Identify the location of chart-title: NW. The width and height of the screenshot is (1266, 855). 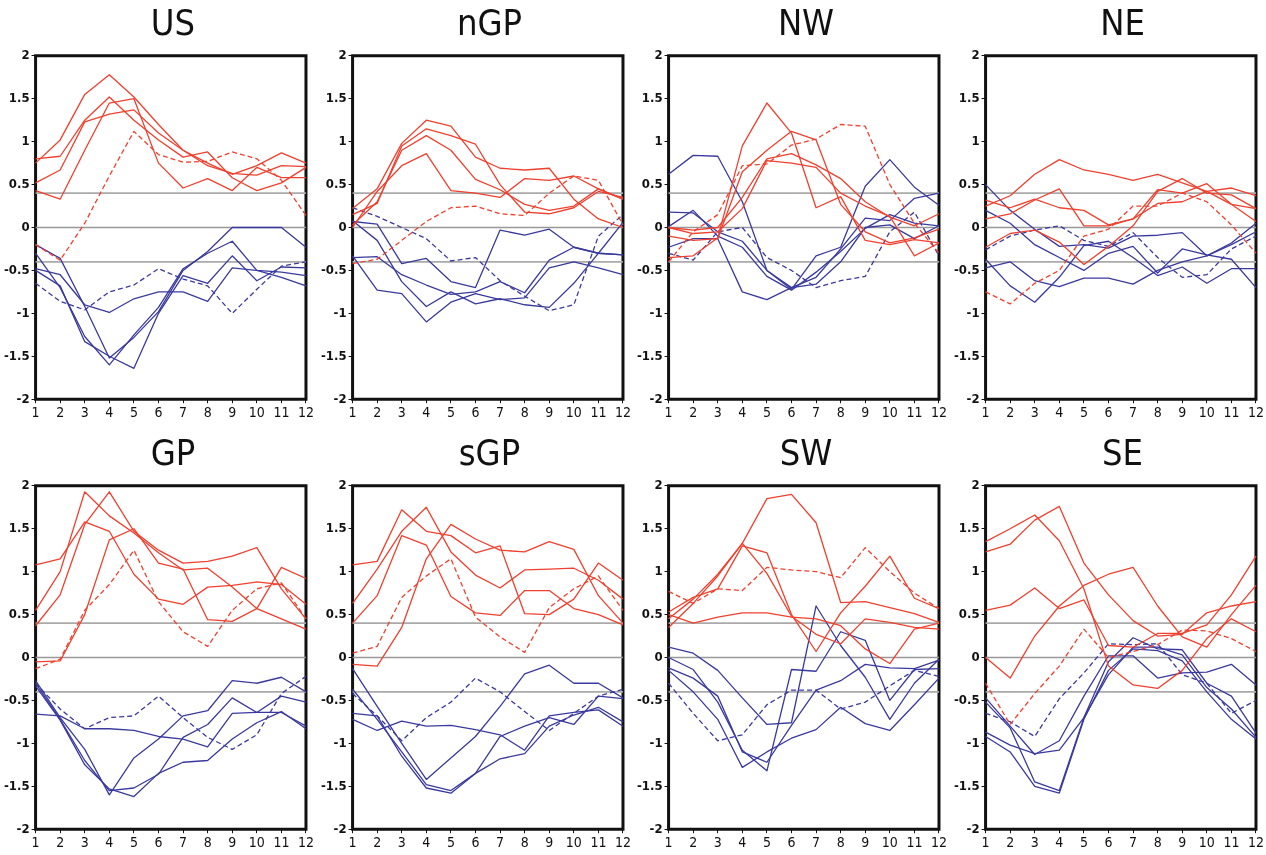
(806, 23).